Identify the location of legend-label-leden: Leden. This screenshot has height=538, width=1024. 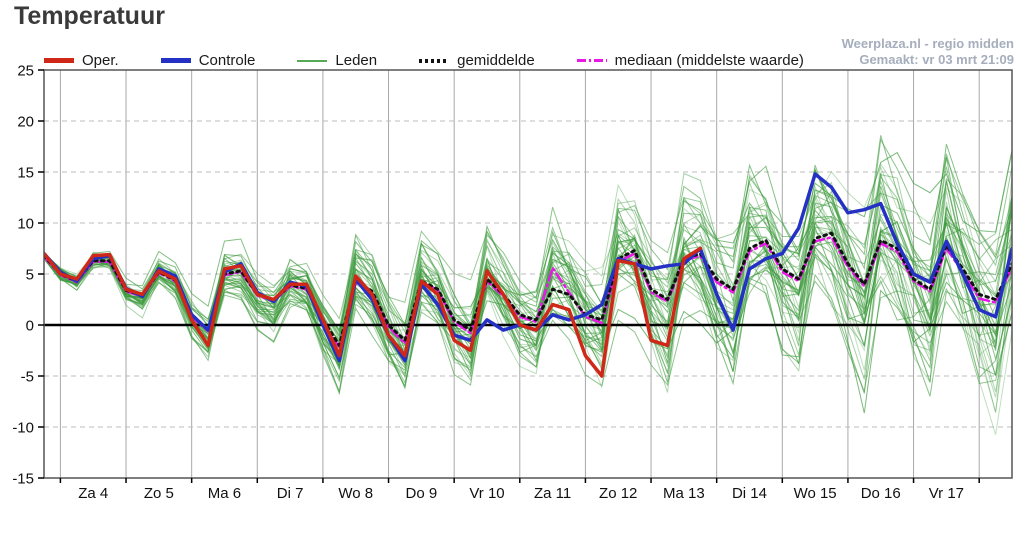
(356, 60).